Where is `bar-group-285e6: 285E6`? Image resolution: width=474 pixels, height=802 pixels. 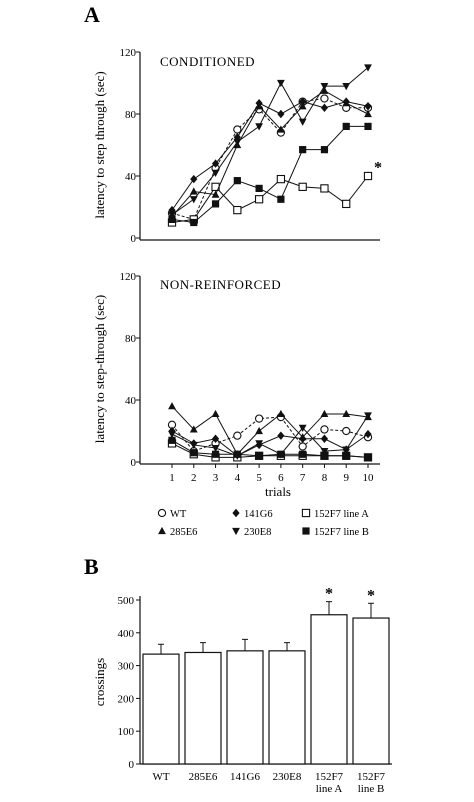 bar-group-285e6: 285E6 is located at coordinates (203, 712).